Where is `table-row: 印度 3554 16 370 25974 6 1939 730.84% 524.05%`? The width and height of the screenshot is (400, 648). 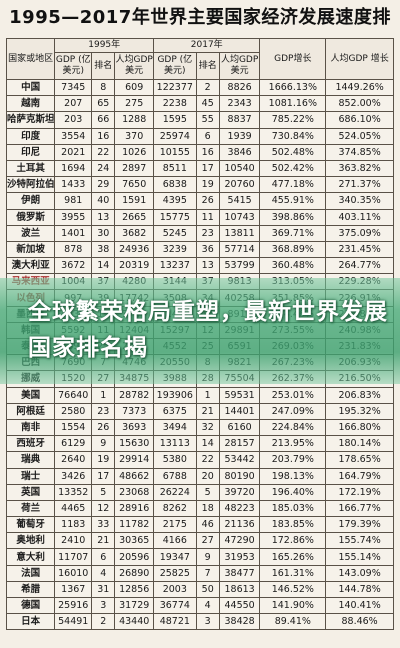
table-row: 印度 3554 16 370 25974 6 1939 730.84% 524.05% is located at coordinates (199, 136).